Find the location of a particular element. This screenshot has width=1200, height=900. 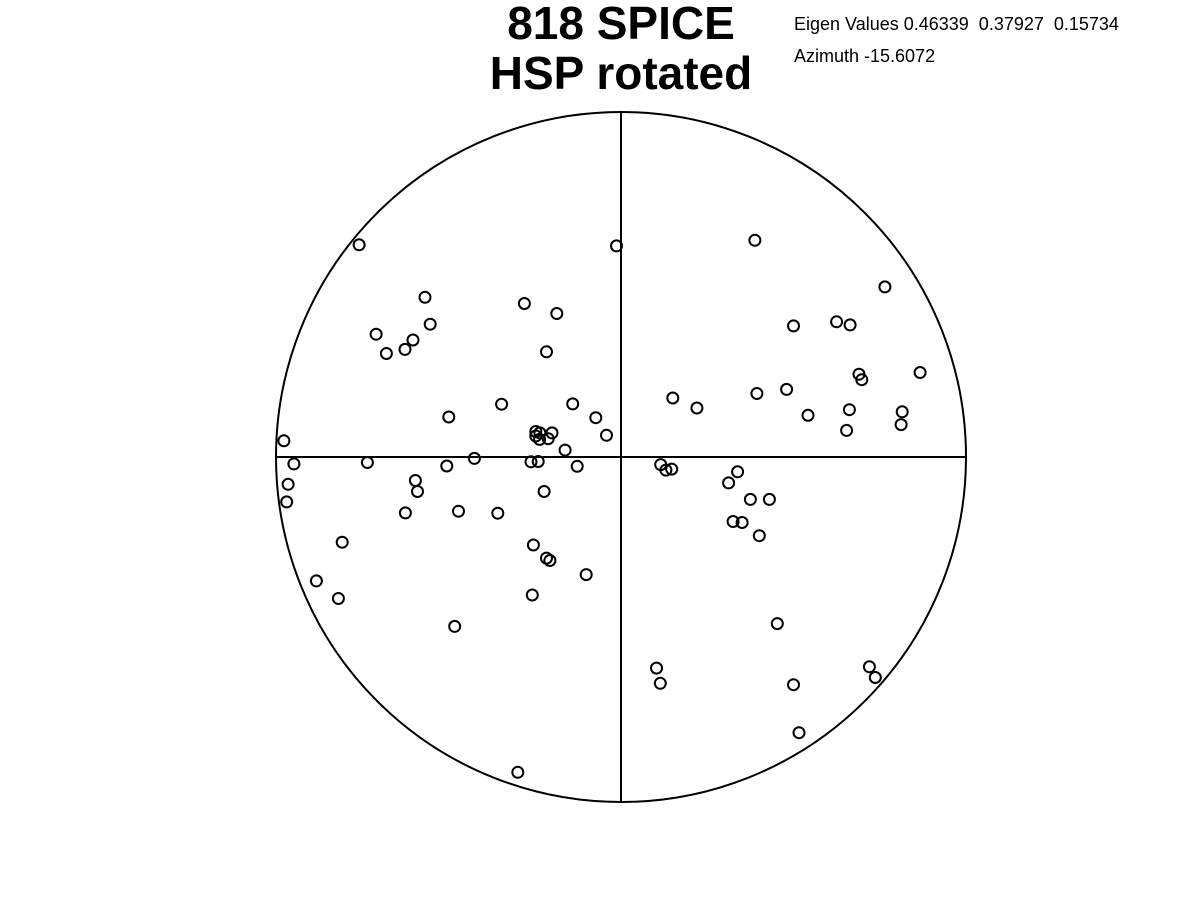

azimuth-label: Azimuth -15.6072 is located at coordinates (865, 56).